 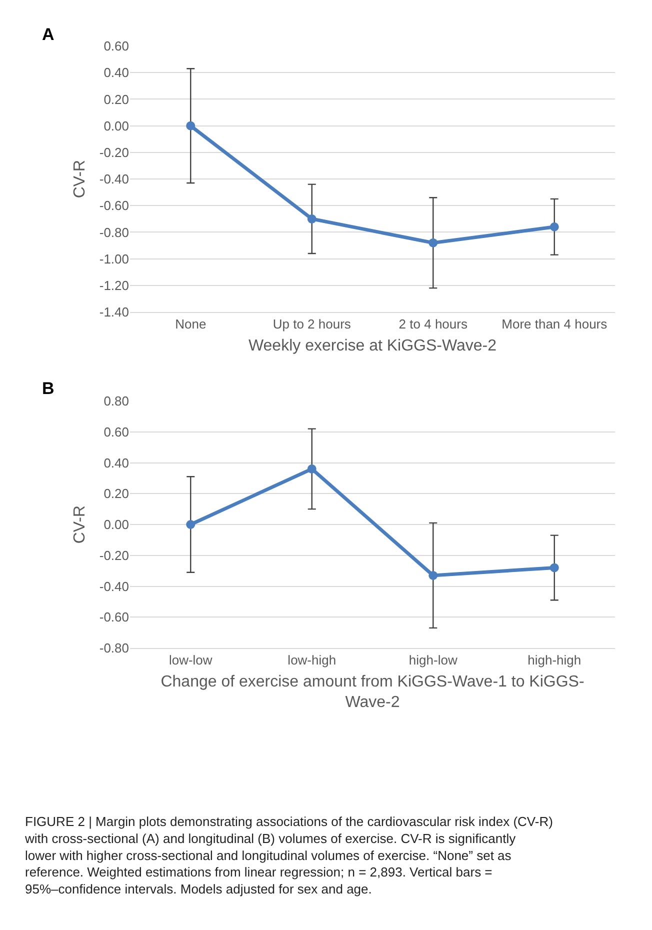 I want to click on y-tick-label: -1.20, so click(x=114, y=285).